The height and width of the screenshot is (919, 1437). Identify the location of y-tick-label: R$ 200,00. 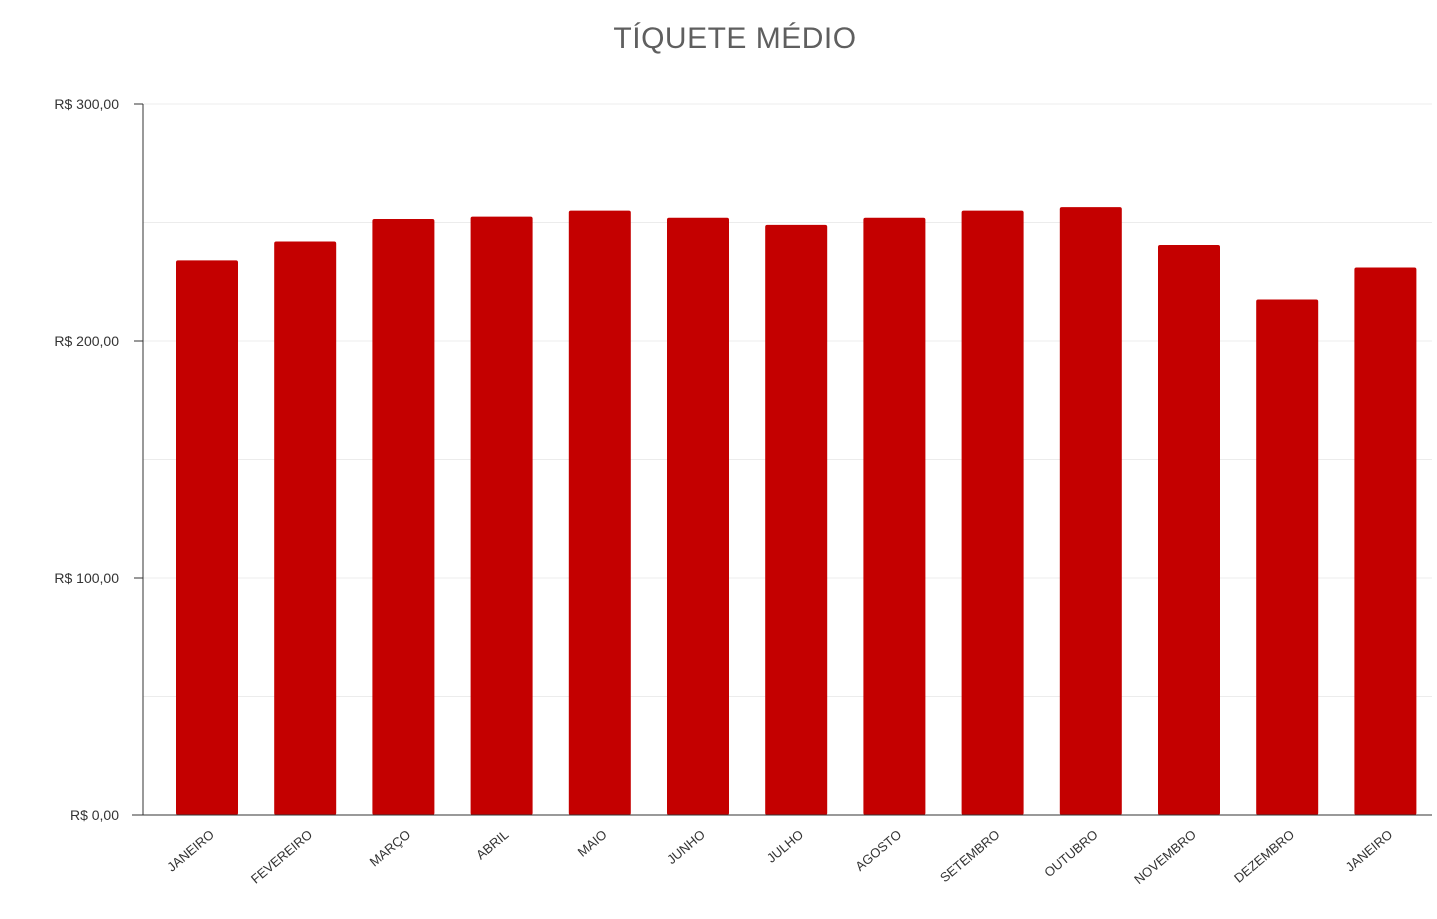
(86, 341).